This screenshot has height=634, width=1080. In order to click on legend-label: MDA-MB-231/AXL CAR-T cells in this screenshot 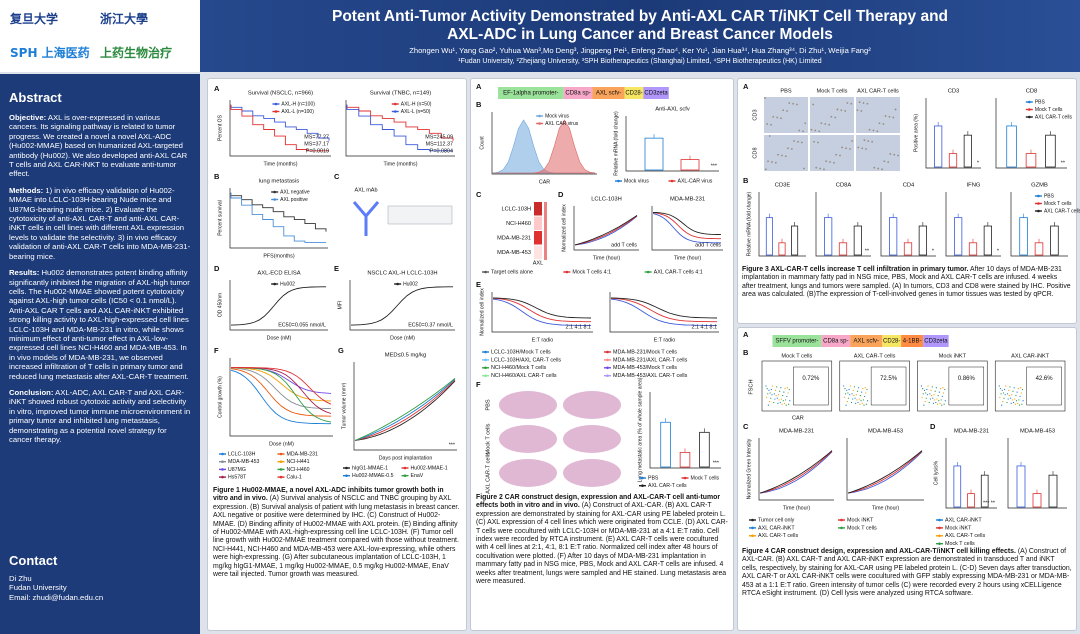, I will do `click(650, 360)`.